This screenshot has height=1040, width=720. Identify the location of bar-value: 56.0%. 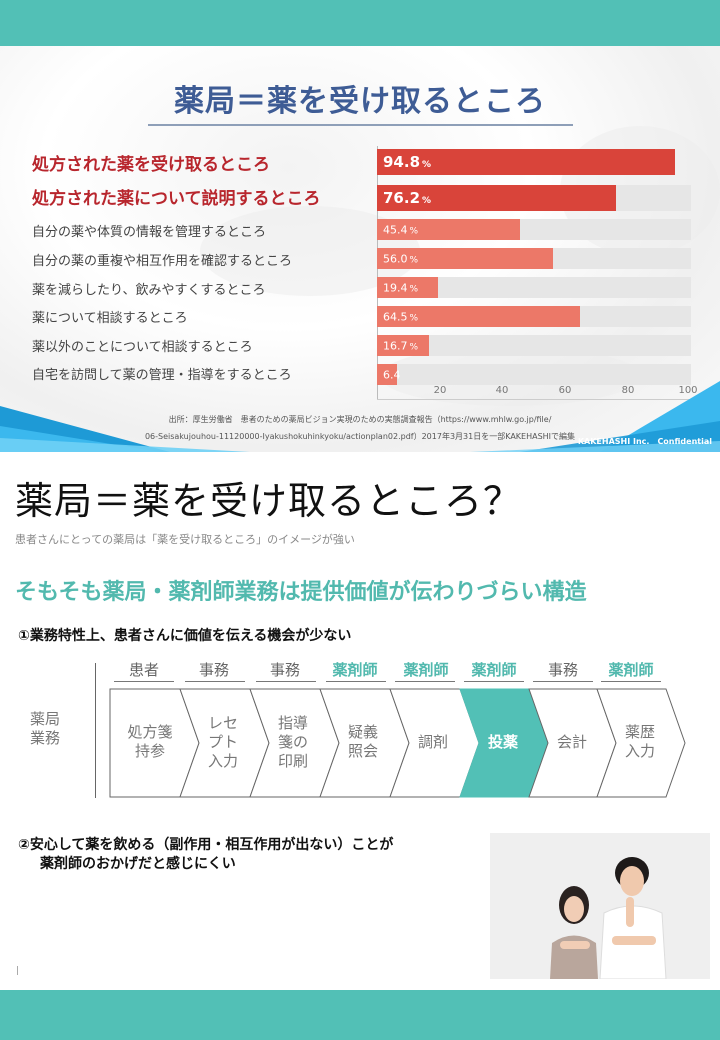
(401, 258).